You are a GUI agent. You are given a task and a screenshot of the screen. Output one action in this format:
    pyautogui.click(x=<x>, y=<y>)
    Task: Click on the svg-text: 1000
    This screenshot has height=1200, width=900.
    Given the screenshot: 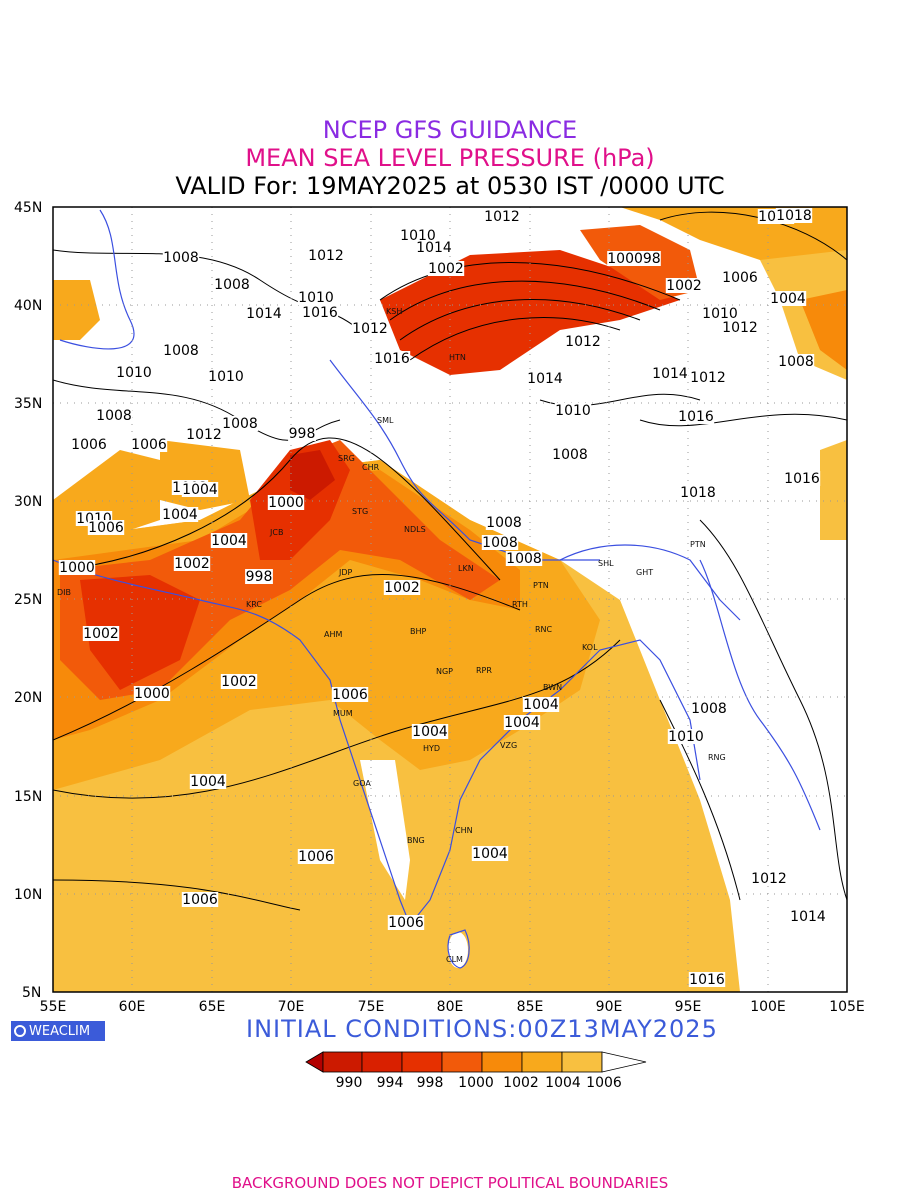 What is the action you would take?
    pyautogui.click(x=77, y=568)
    